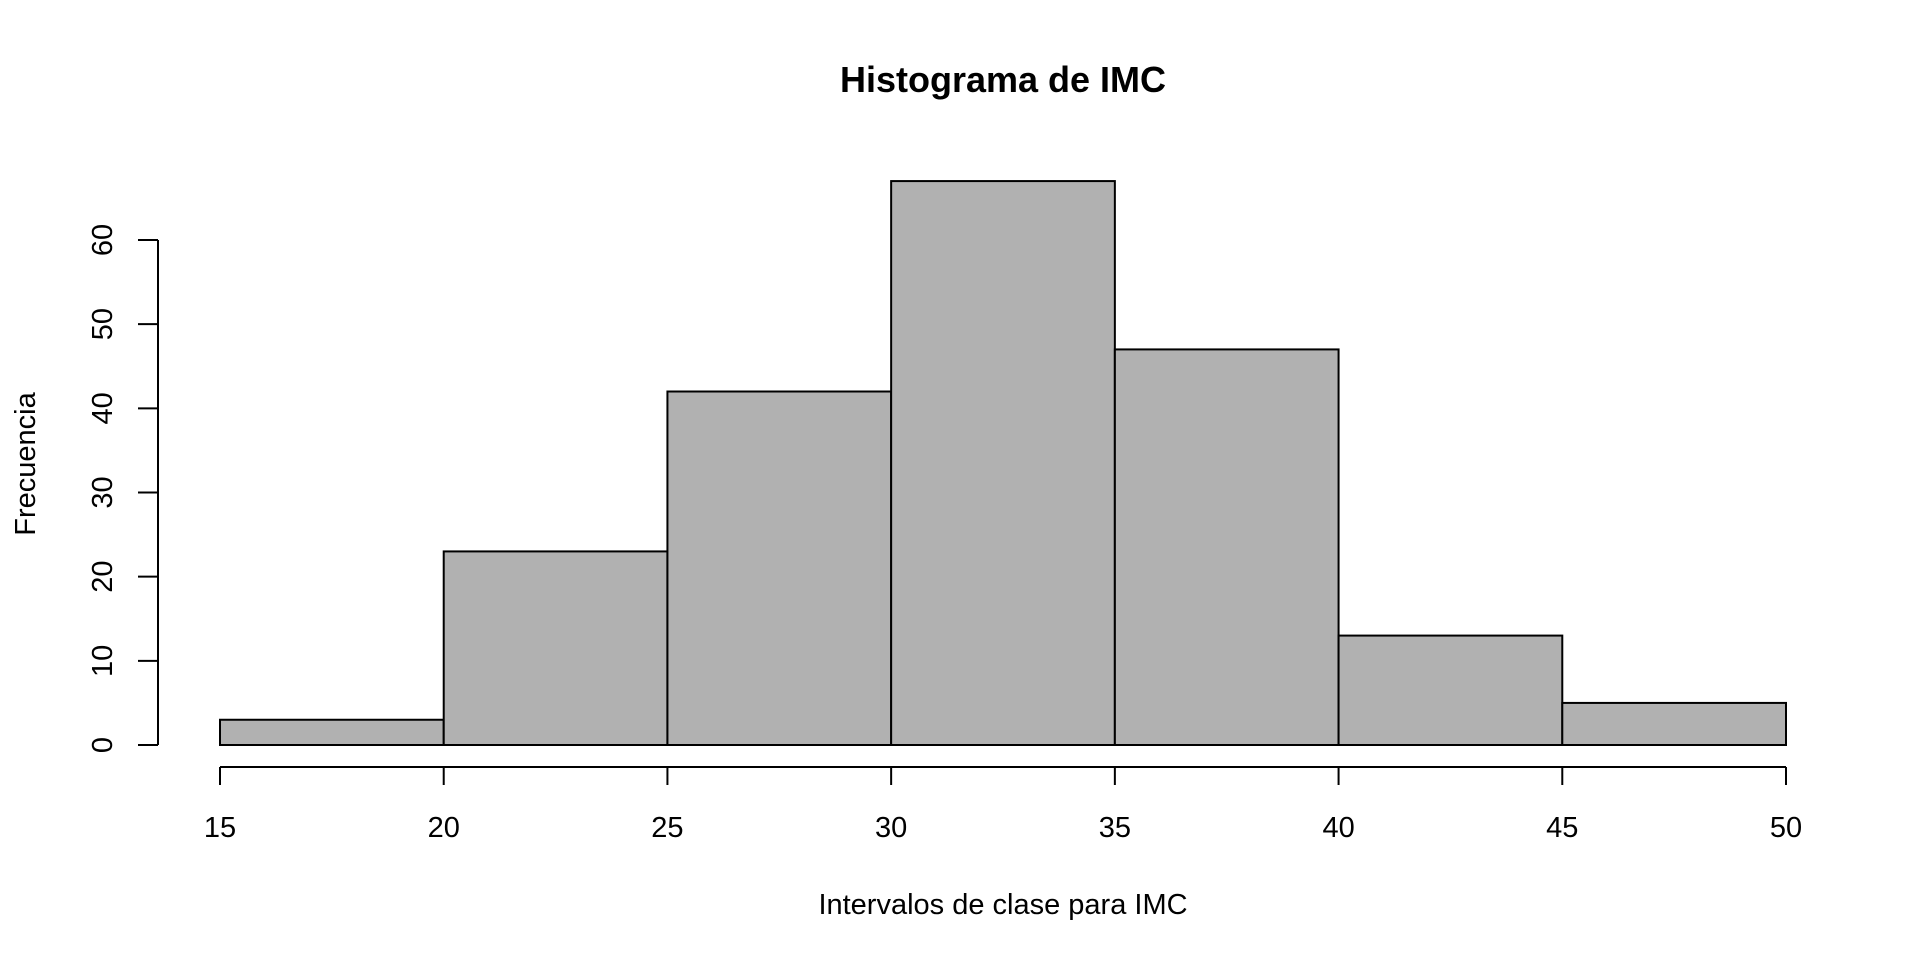 This screenshot has width=1920, height=965. Describe the element at coordinates (1002, 905) in the screenshot. I see `x-axis-label: Intervalos de clase para IMC` at that location.